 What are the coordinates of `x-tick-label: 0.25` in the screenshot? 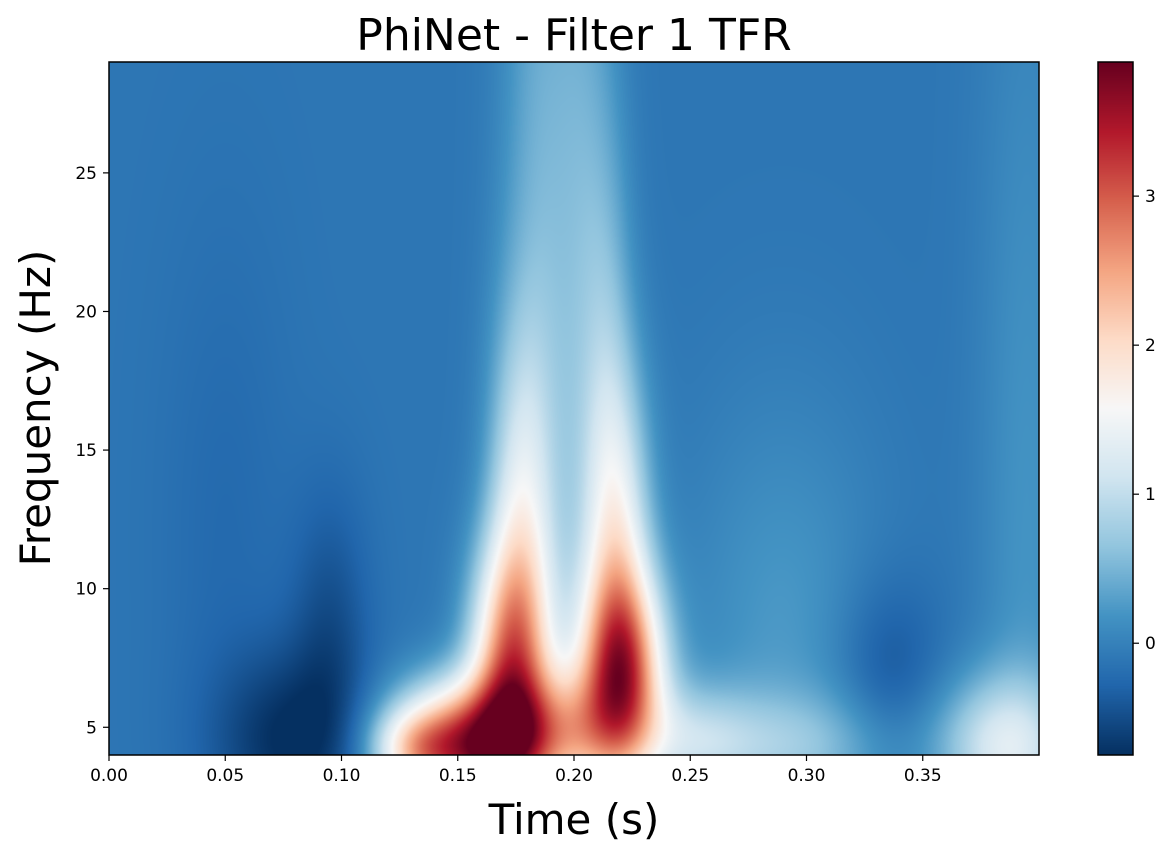 It's located at (690, 776).